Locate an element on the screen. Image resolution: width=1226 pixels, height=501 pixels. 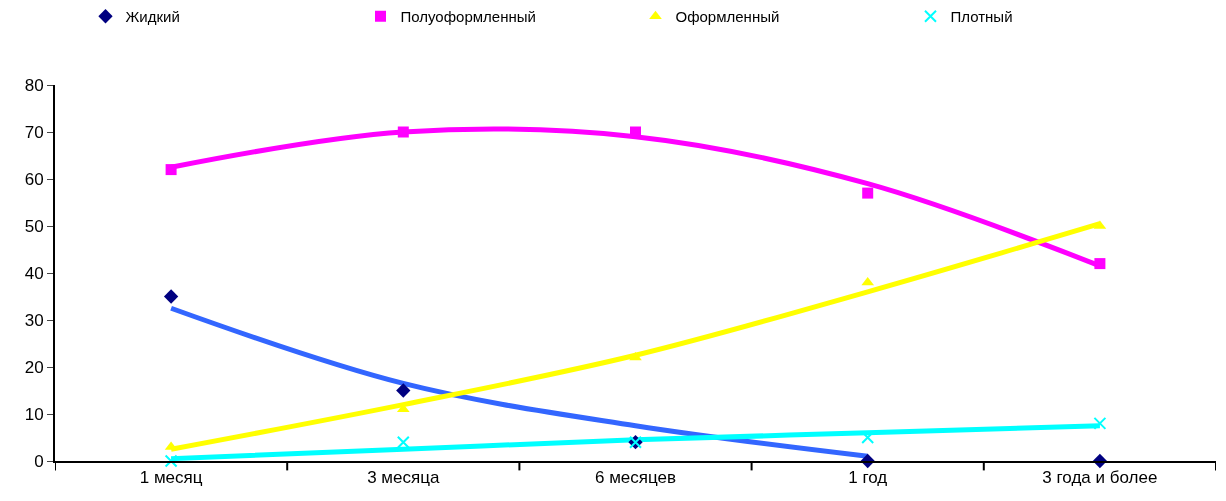
x-tick-label: 3 месяца is located at coordinates (403, 478).